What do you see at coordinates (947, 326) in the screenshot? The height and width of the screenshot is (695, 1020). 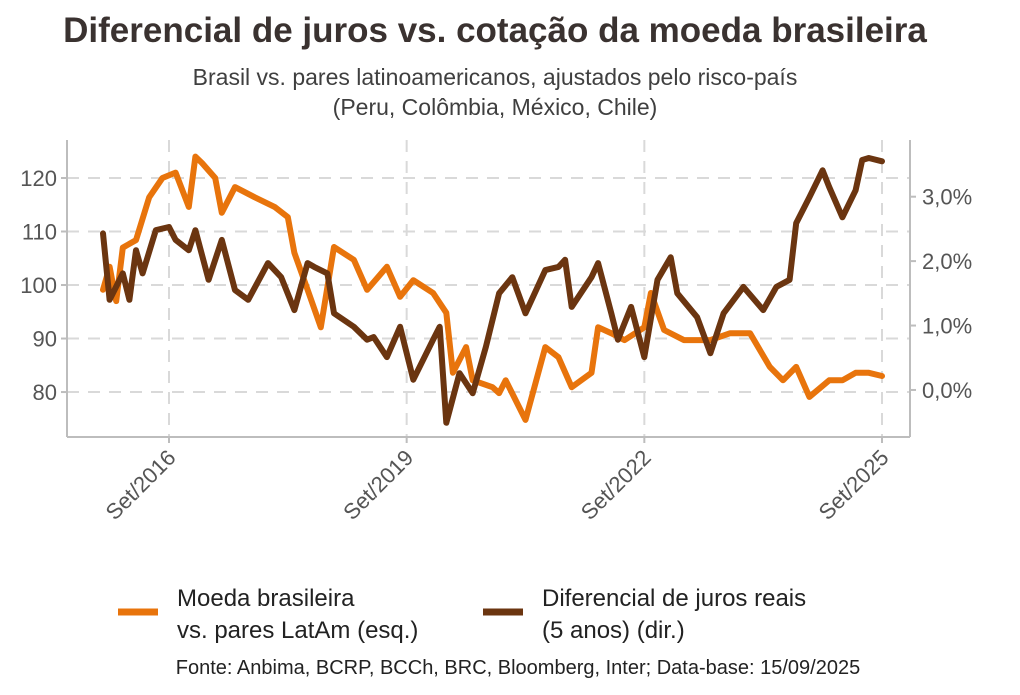 I see `right-axis-tick-label: 1,0%` at bounding box center [947, 326].